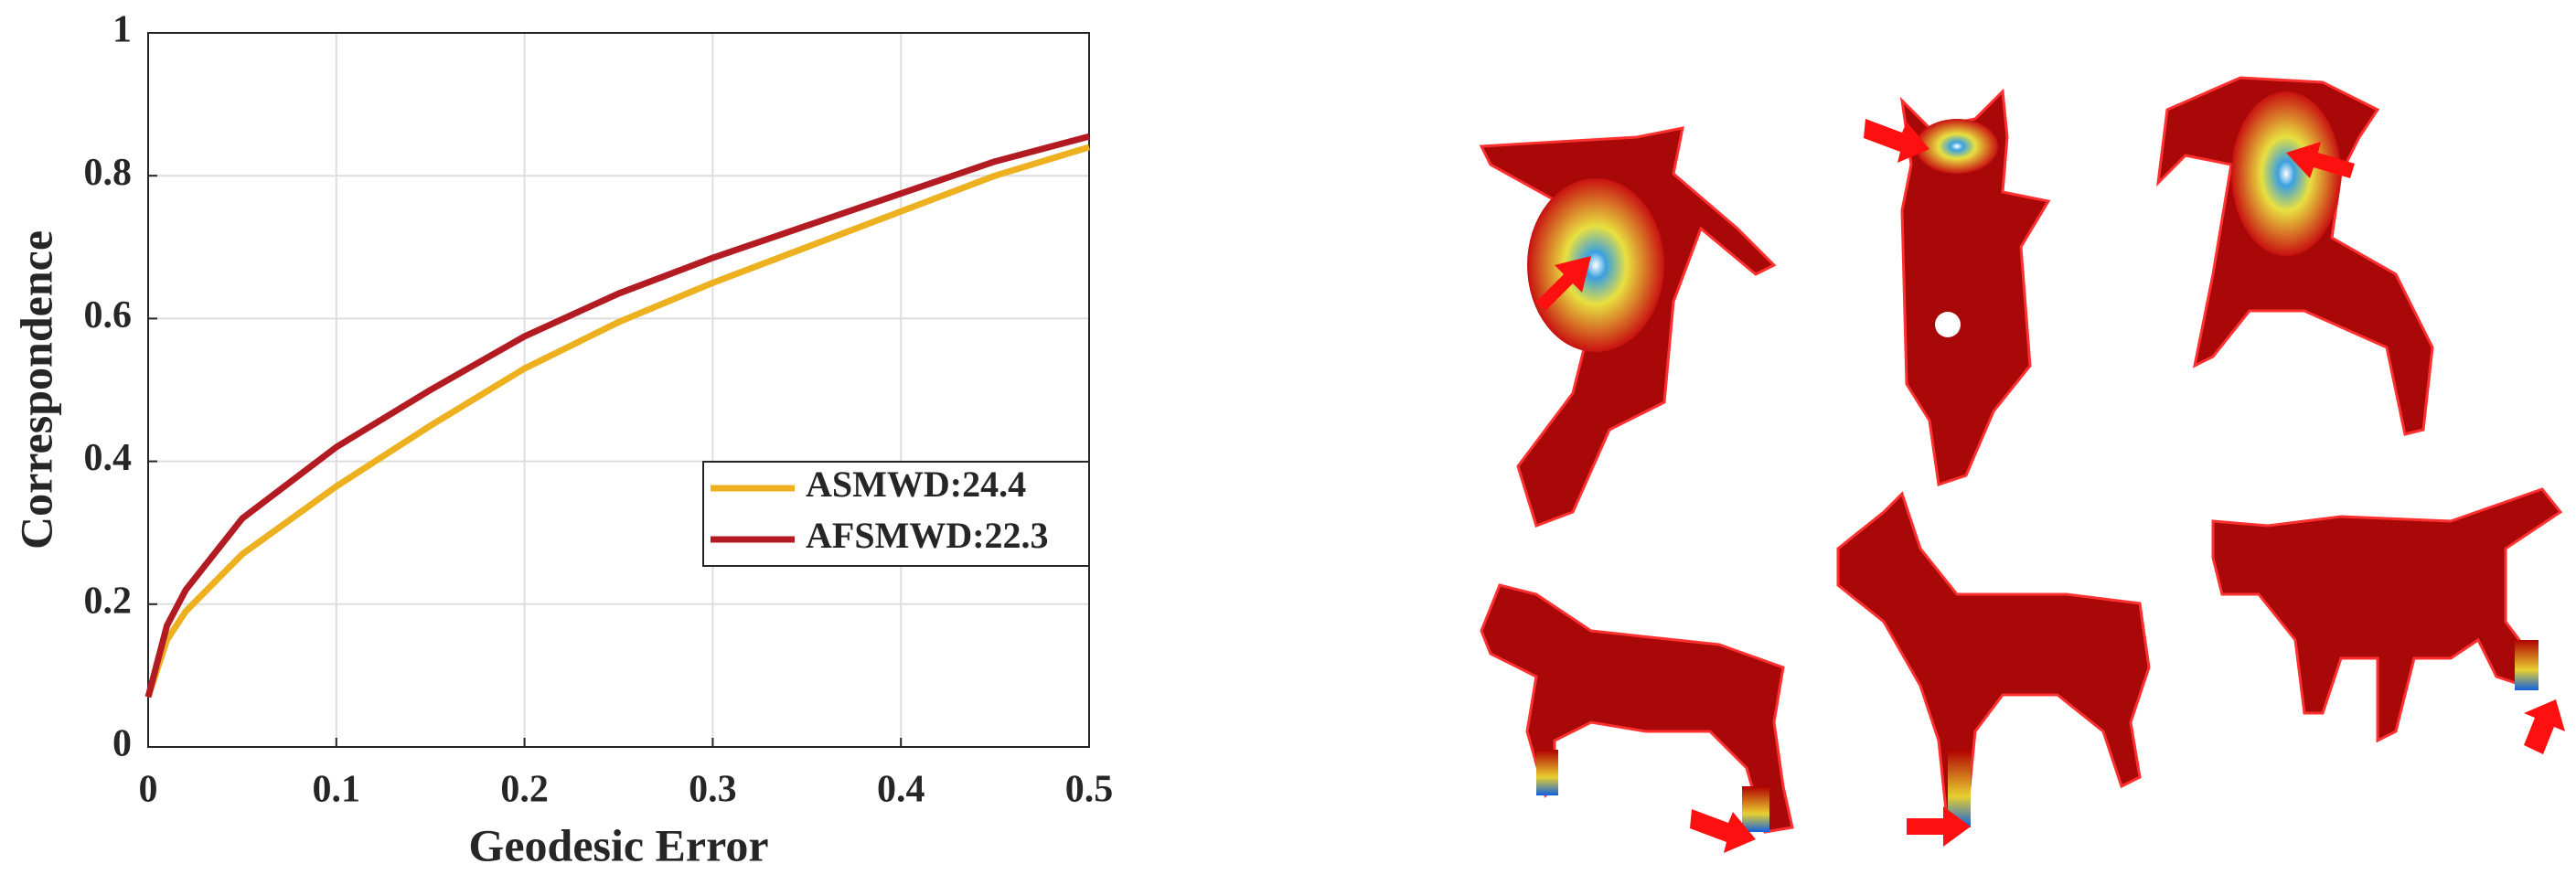  What do you see at coordinates (2387, 615) in the screenshot?
I see `wolf-shape` at bounding box center [2387, 615].